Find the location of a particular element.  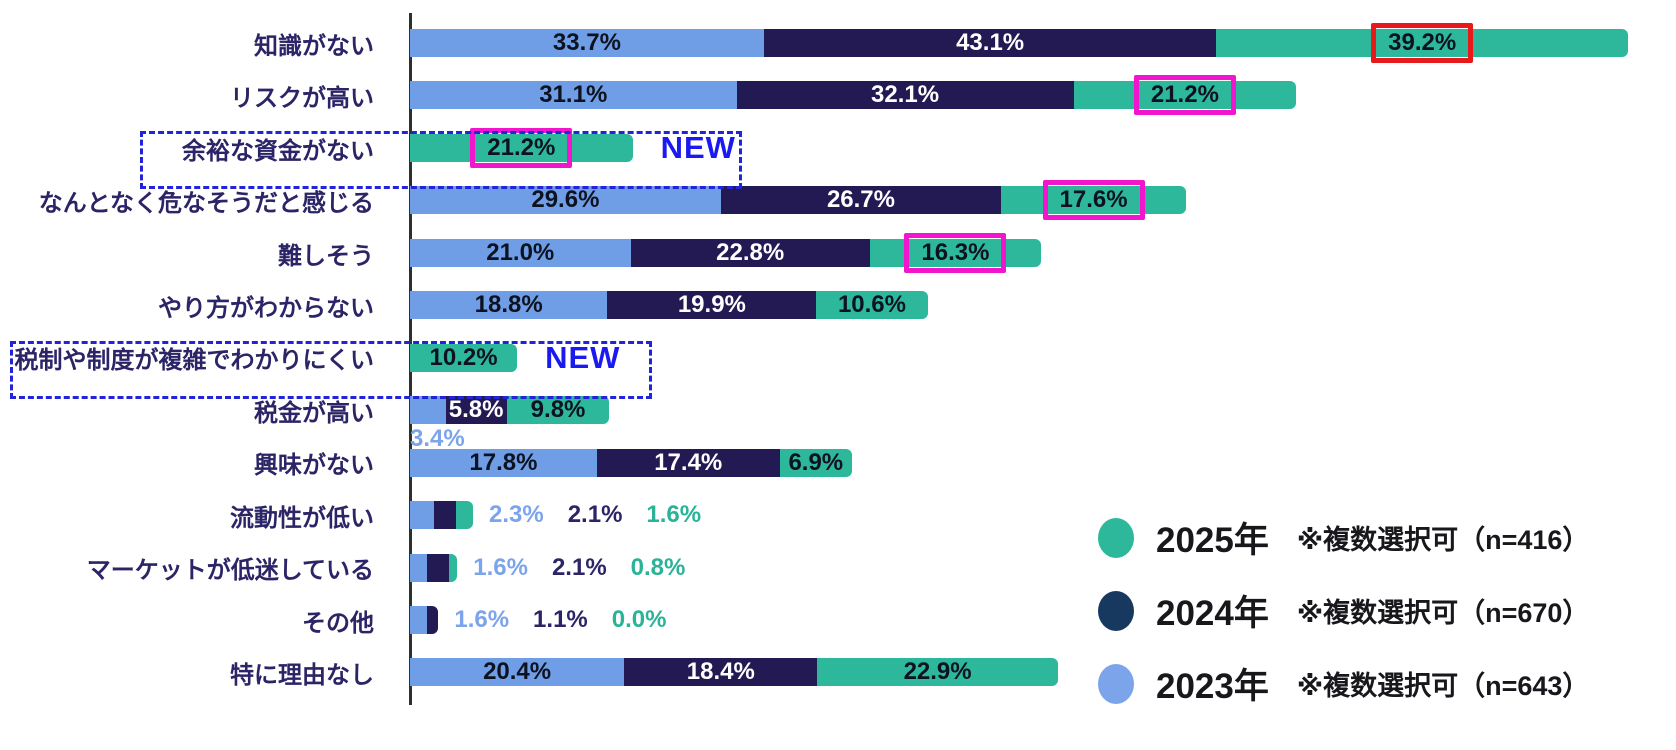

value-label-2023年: 3.4% is located at coordinates (437, 439).